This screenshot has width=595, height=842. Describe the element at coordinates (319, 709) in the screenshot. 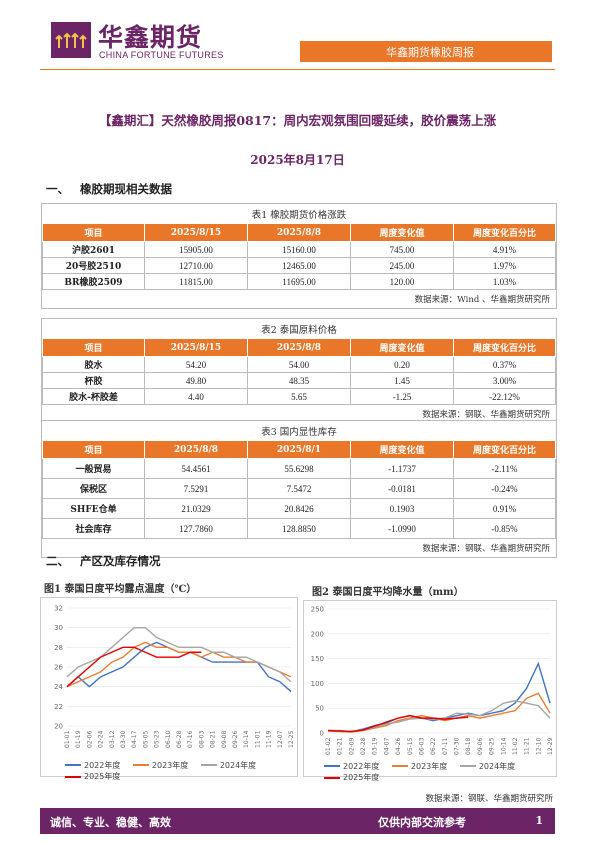

I see `y-tick-label: 50` at that location.